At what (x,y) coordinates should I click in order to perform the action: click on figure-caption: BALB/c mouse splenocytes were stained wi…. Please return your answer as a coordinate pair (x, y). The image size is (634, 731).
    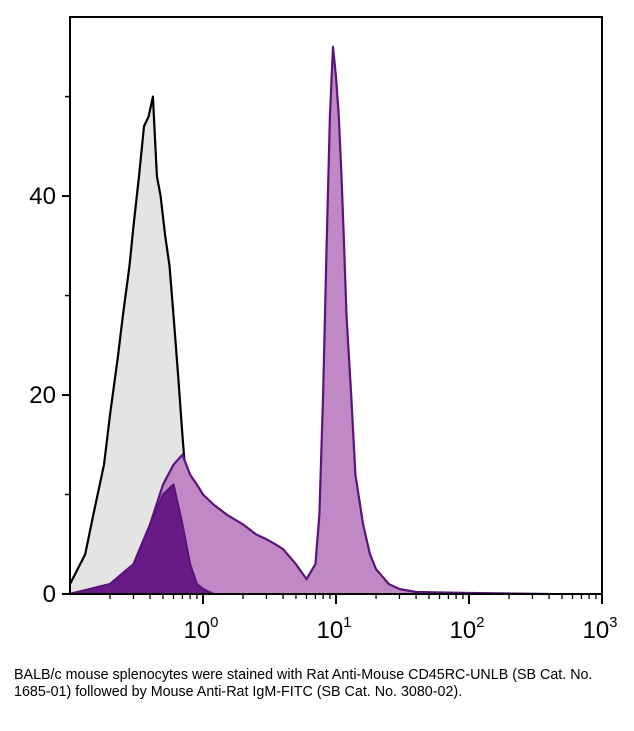
    Looking at the image, I should click on (303, 683).